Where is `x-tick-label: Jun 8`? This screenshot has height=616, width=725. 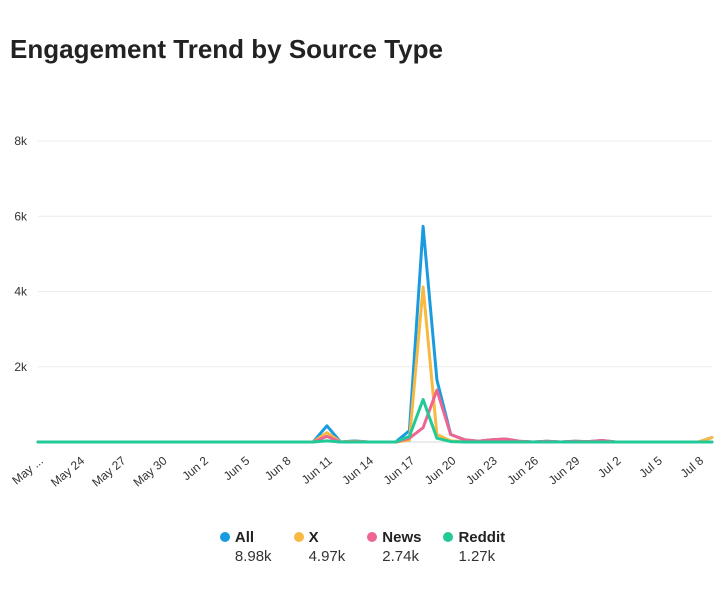
x-tick-label: Jun 8 is located at coordinates (278, 468).